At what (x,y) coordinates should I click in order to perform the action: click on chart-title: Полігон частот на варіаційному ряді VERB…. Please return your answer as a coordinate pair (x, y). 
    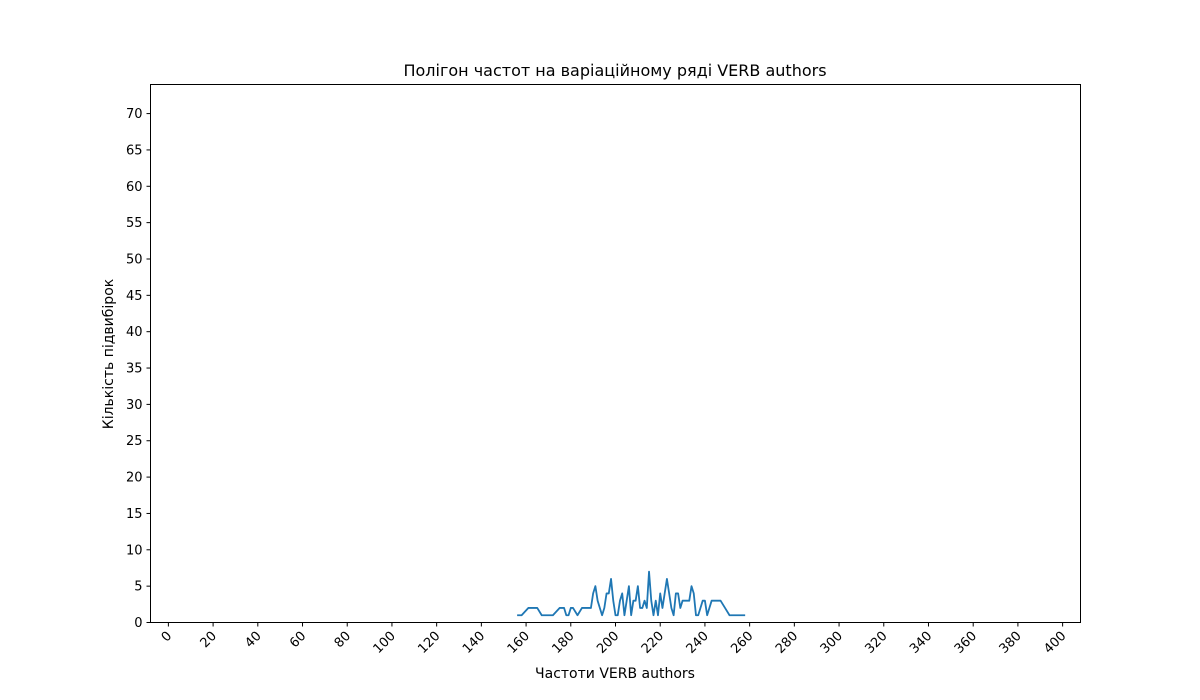
    Looking at the image, I should click on (614, 70).